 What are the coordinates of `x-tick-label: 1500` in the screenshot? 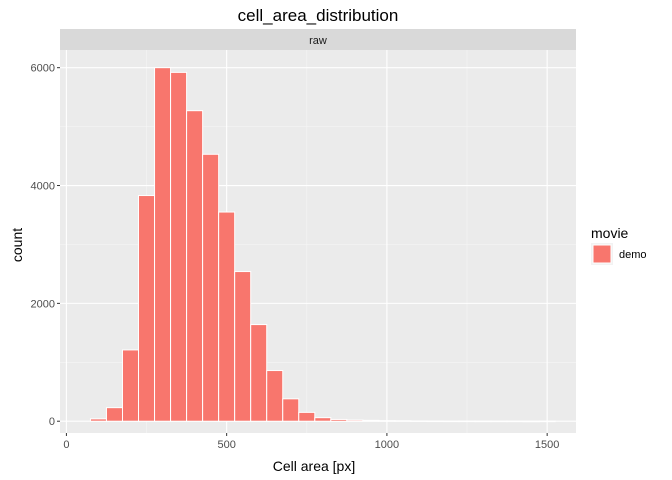 It's located at (547, 445).